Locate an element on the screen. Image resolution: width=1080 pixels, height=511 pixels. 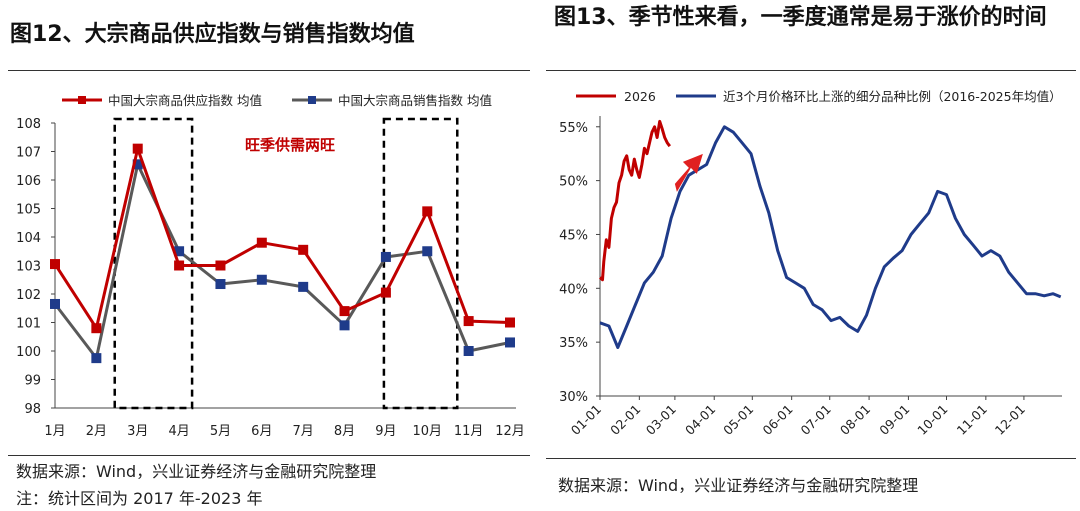
x-tick-label: 2月 is located at coordinates (96, 431).